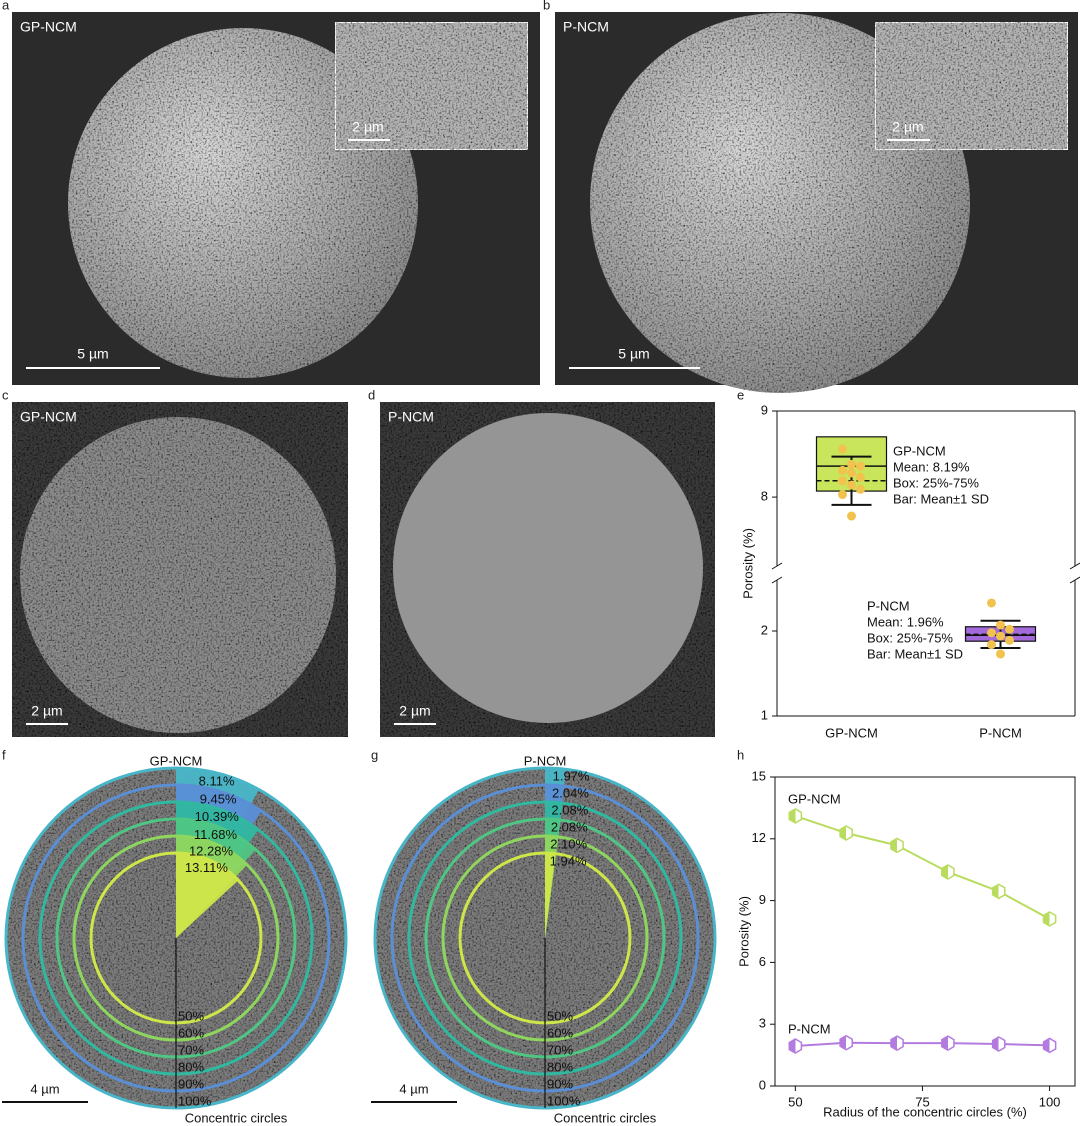  What do you see at coordinates (740, 754) in the screenshot?
I see `panel-letter: h` at bounding box center [740, 754].